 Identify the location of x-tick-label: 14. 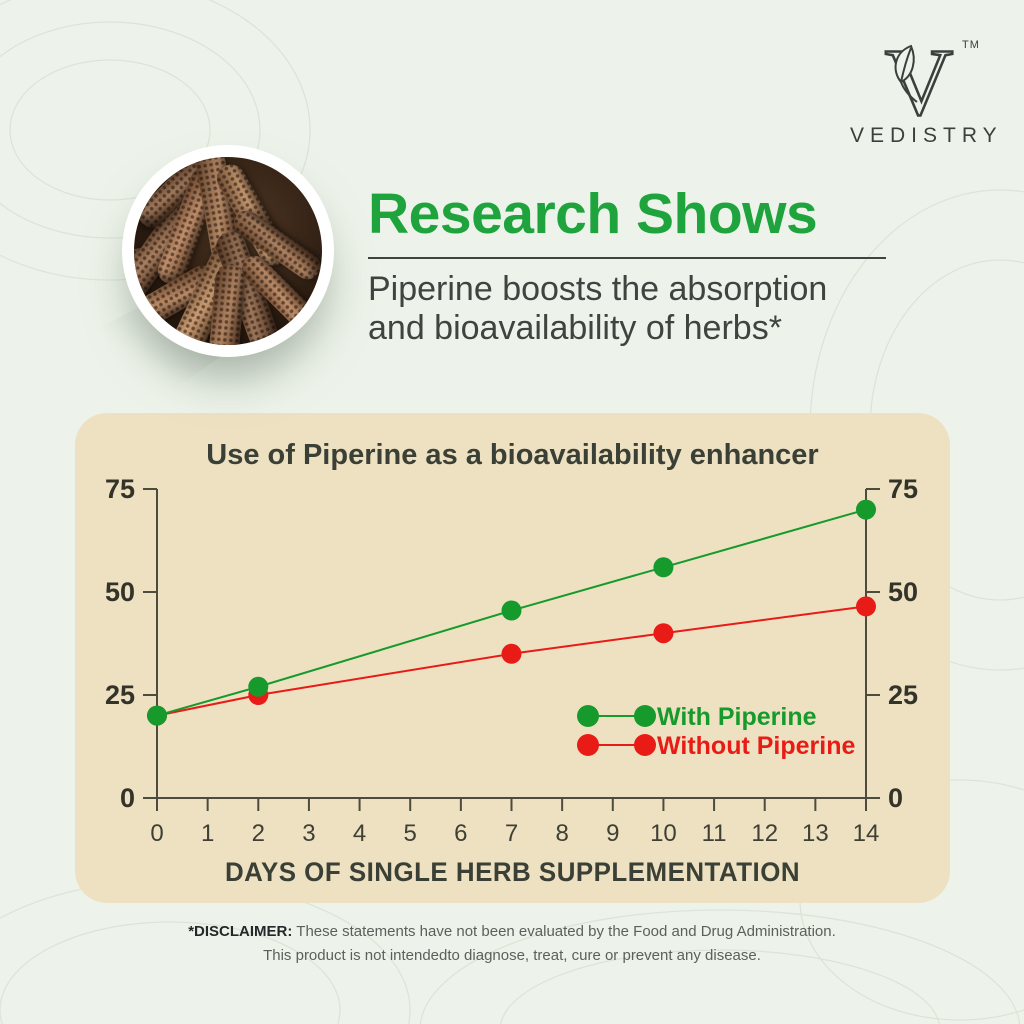
(866, 833).